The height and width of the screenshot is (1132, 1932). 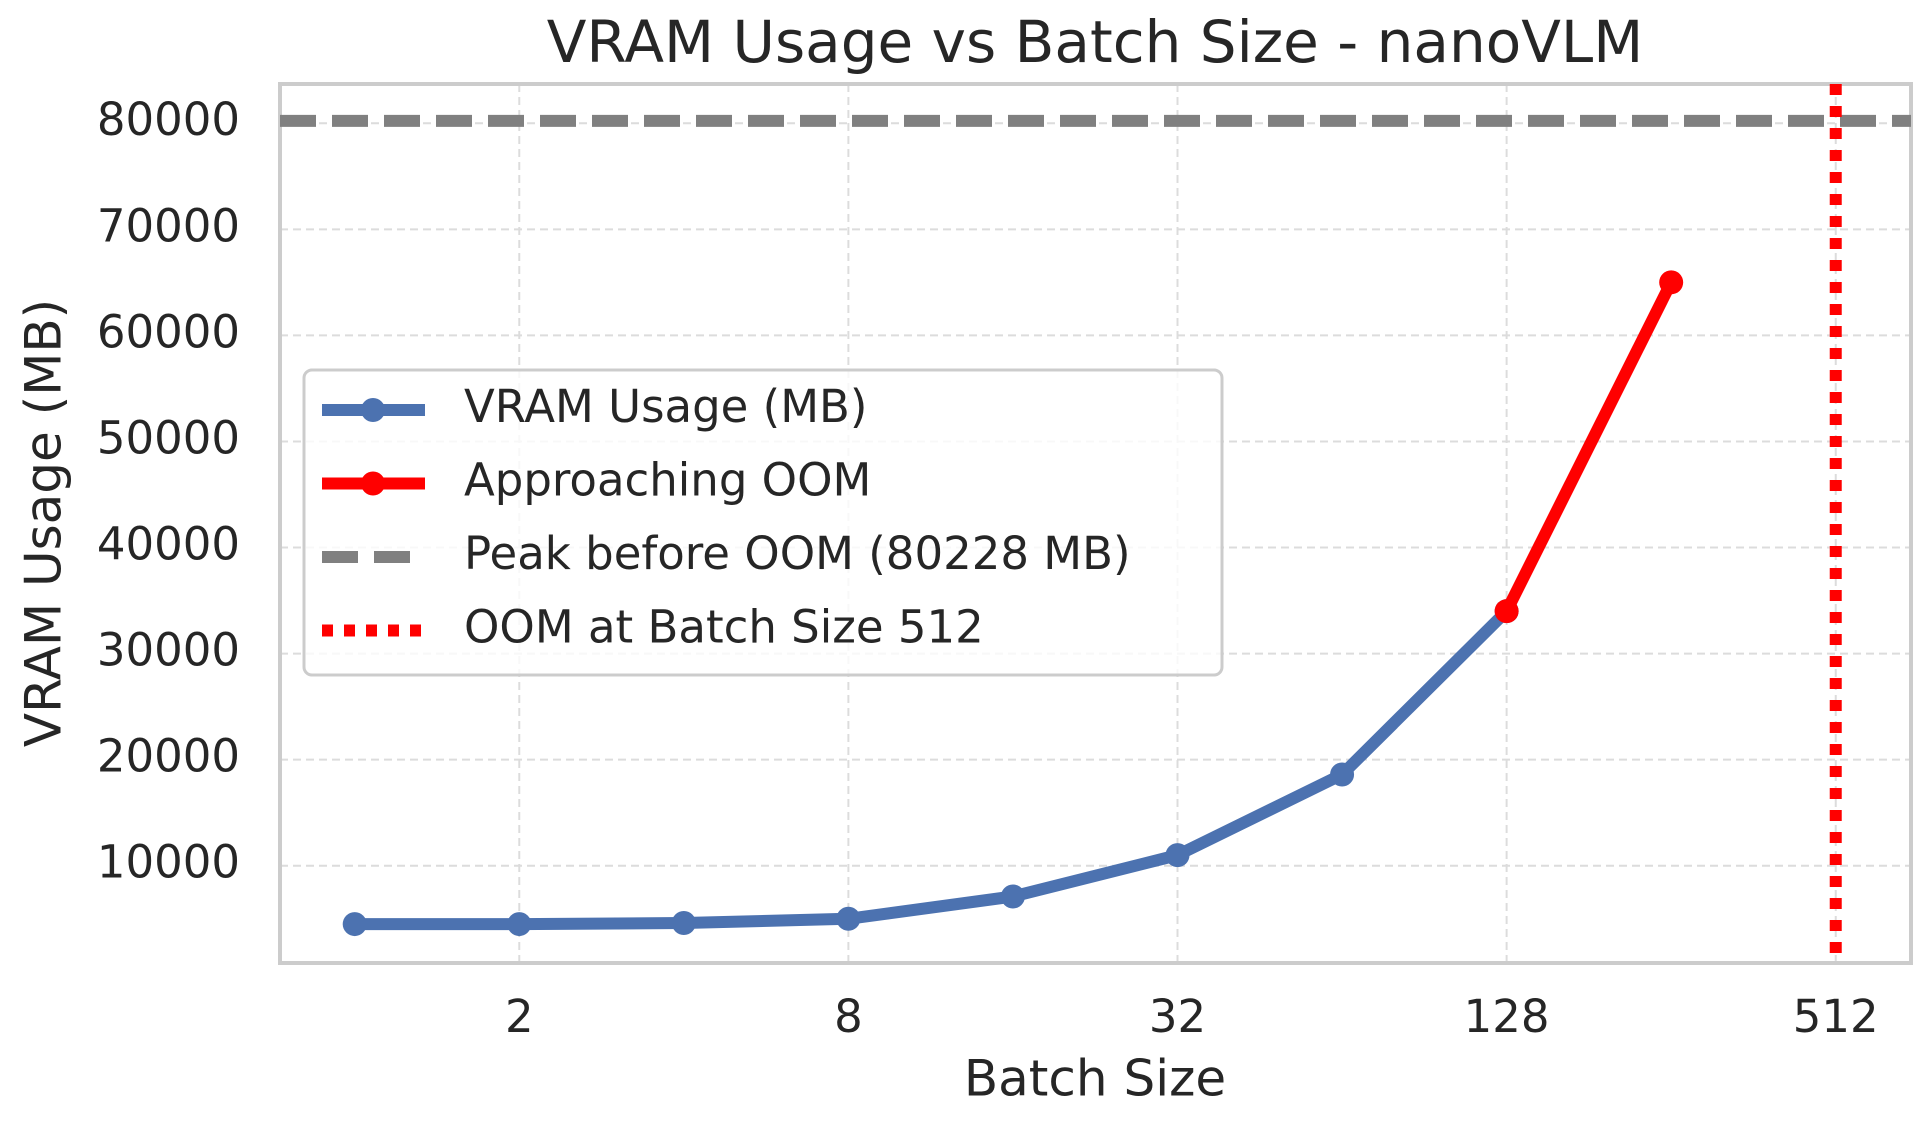 What do you see at coordinates (168, 437) in the screenshot?
I see `y-tick-label: 50000` at bounding box center [168, 437].